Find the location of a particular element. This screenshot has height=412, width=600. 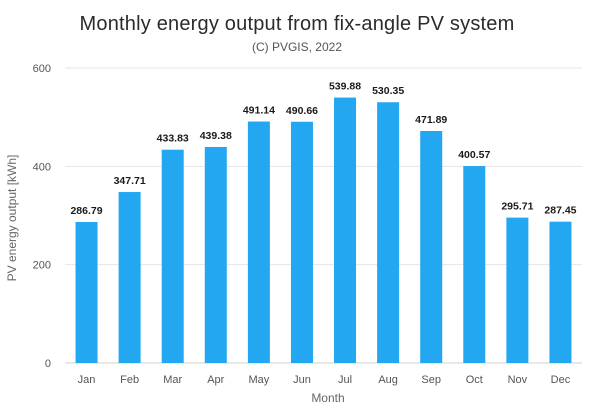

y-tick-label: 600 is located at coordinates (42, 69).